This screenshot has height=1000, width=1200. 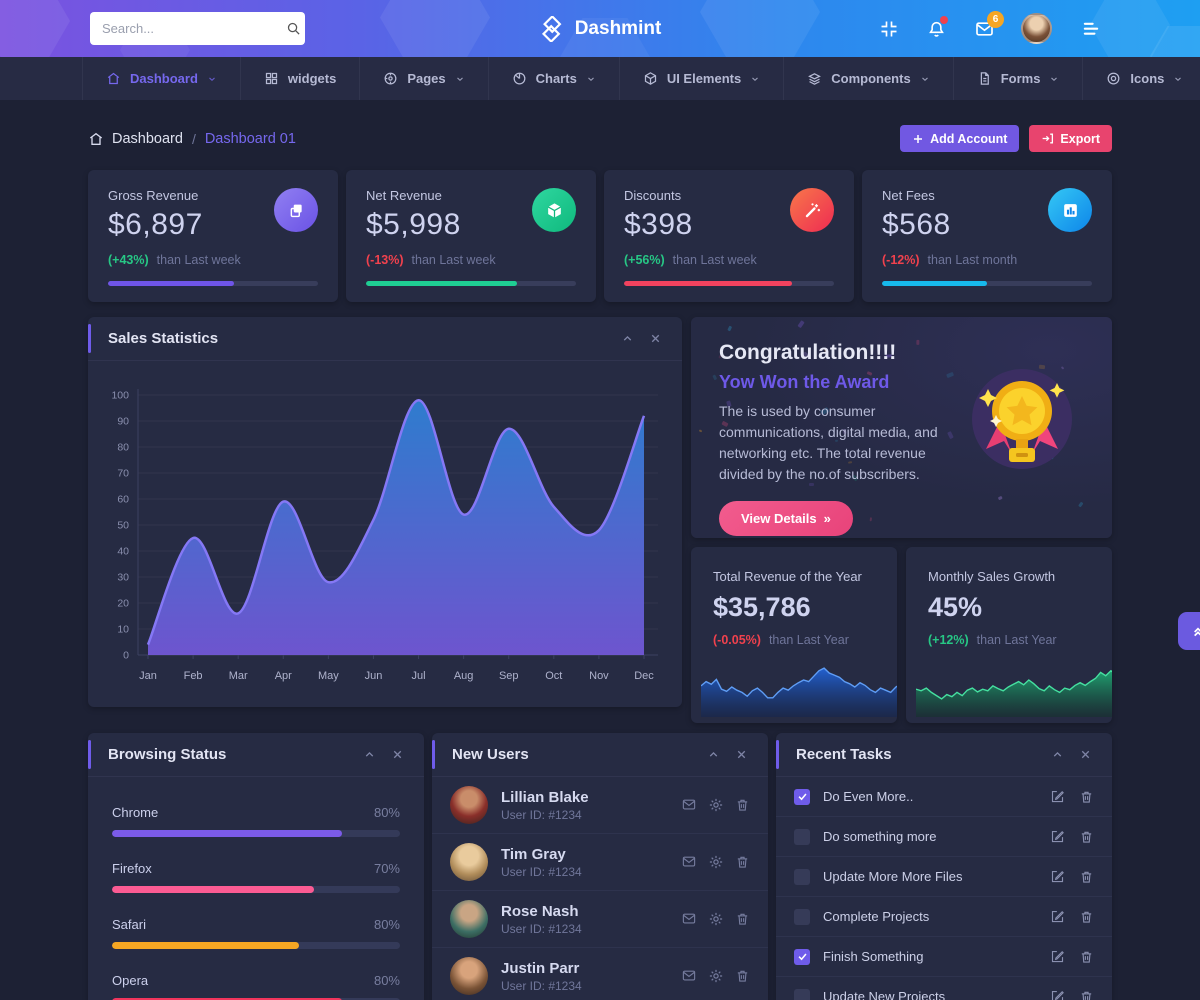 I want to click on notifications-bell-icon, so click(x=937, y=27).